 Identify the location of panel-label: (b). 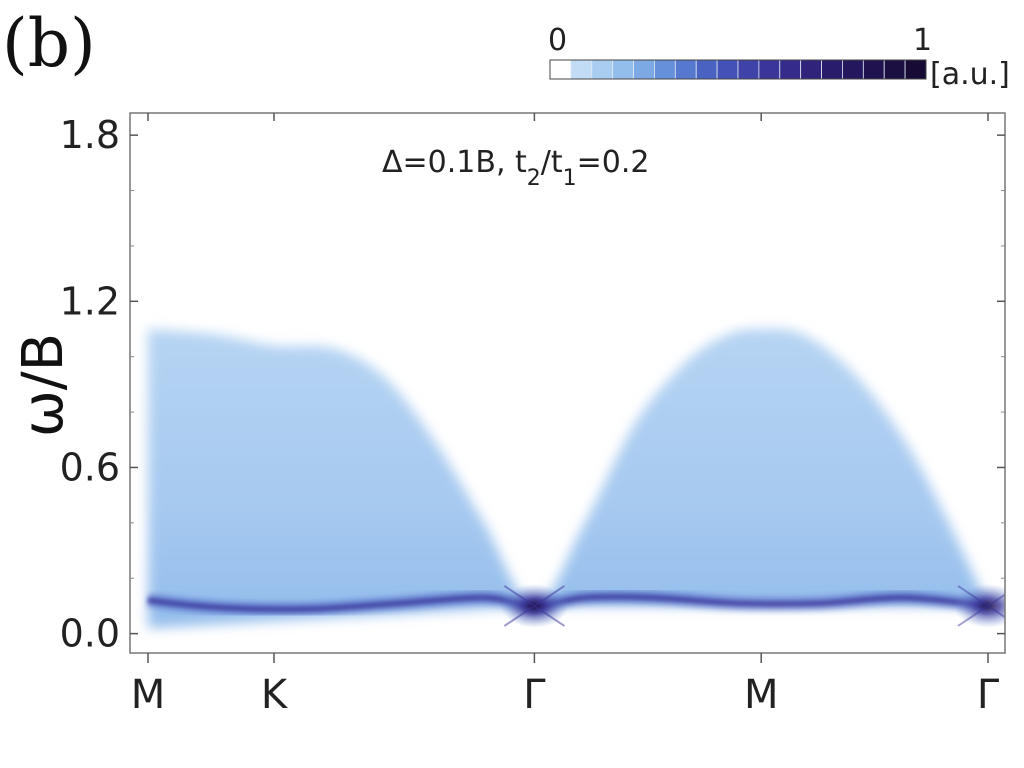
(49, 43).